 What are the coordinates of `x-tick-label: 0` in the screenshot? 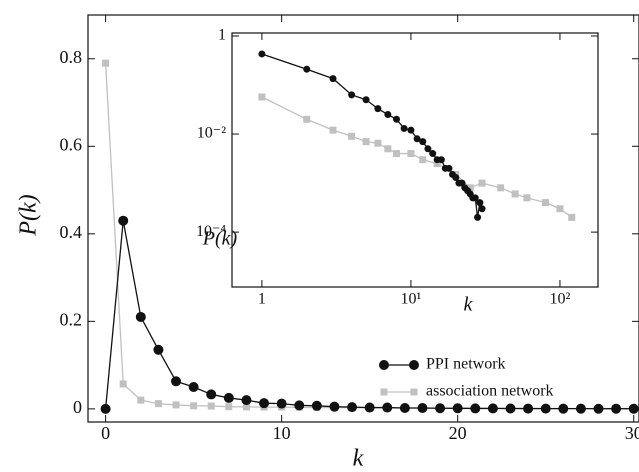 It's located at (105, 433).